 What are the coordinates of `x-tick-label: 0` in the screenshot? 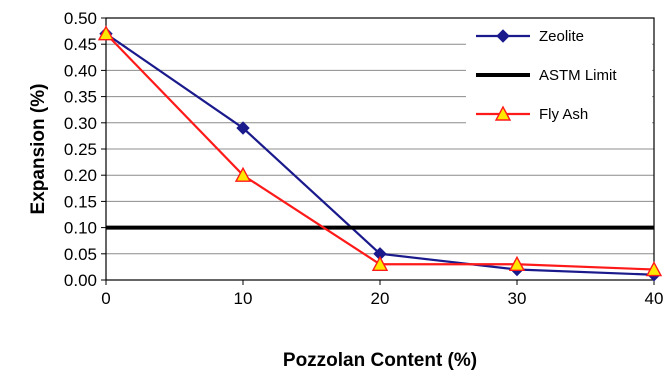 It's located at (105, 298).